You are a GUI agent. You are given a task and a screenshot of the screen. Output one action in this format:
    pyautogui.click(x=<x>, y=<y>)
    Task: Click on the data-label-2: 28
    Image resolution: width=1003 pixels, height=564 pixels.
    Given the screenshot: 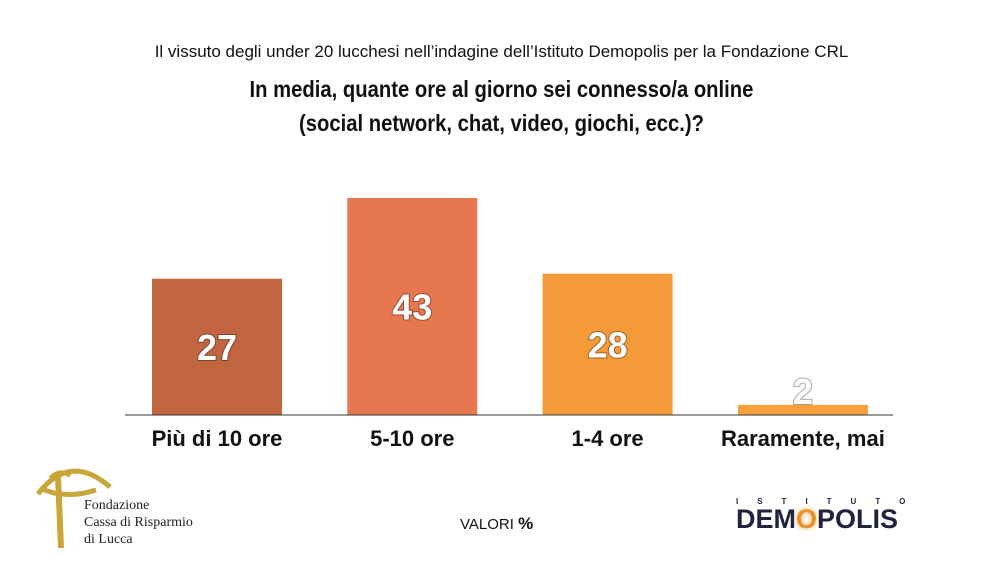 What is the action you would take?
    pyautogui.click(x=608, y=344)
    